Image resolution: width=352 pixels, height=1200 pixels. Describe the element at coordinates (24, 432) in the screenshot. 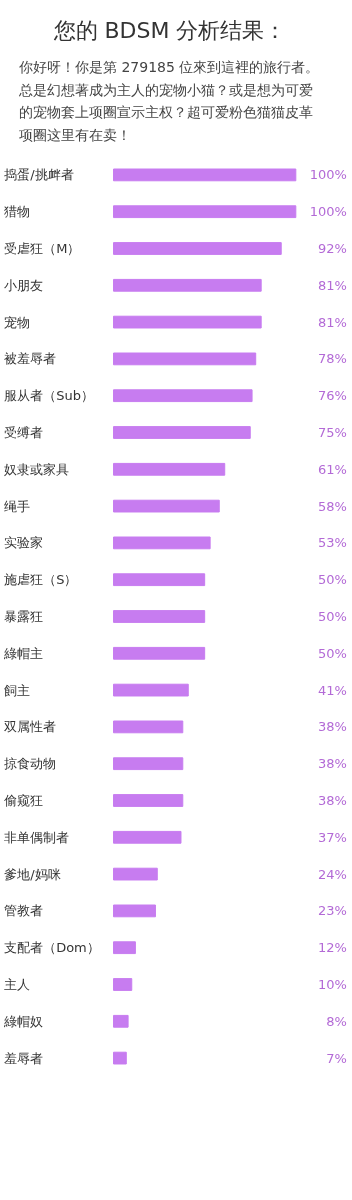

I see `y-tick-label: 受缚者` at that location.